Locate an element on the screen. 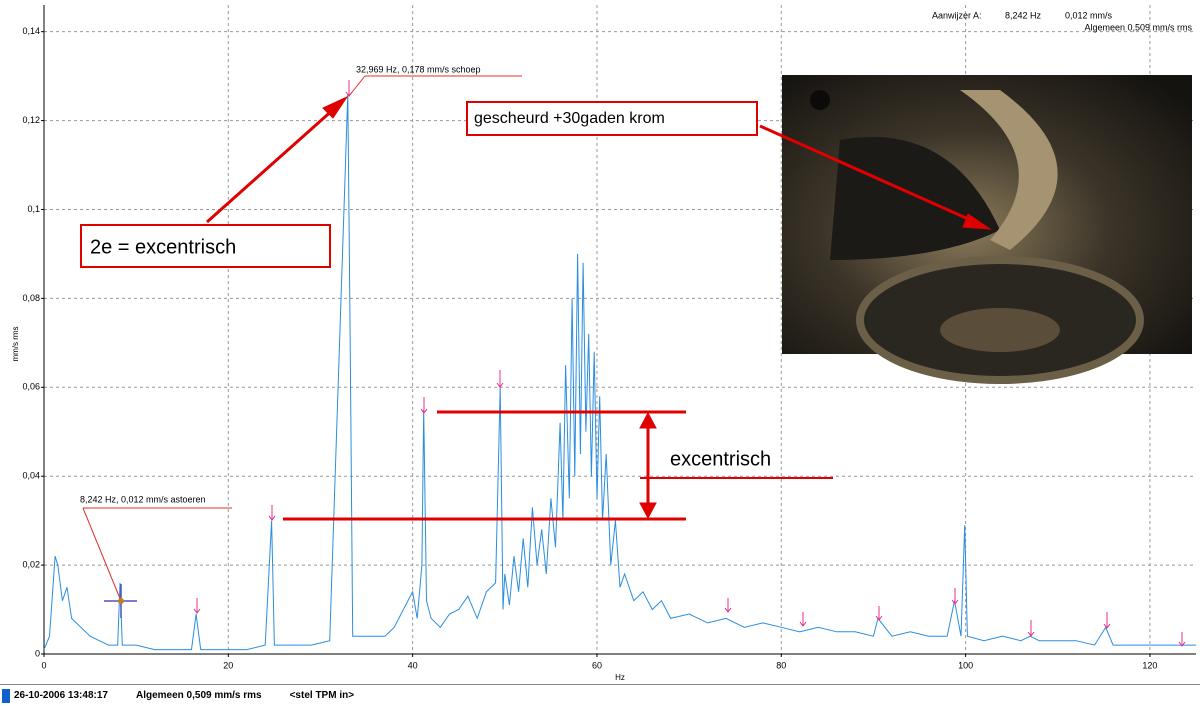 The width and height of the screenshot is (1200, 706). x-tick-label: 100 is located at coordinates (965, 665).